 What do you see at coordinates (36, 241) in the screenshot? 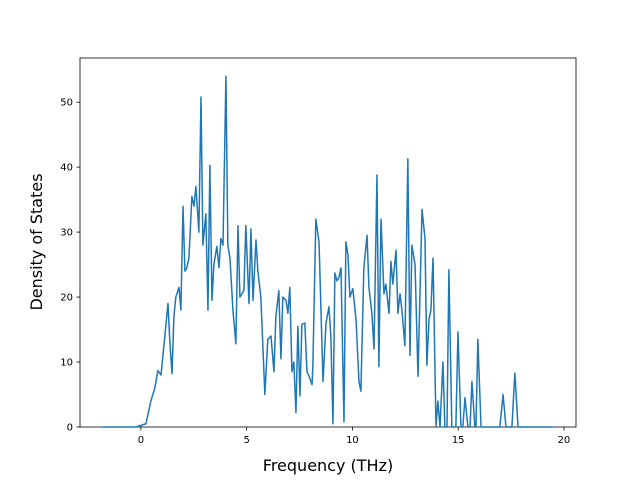
I see `y-axis-label: Density of States` at bounding box center [36, 241].